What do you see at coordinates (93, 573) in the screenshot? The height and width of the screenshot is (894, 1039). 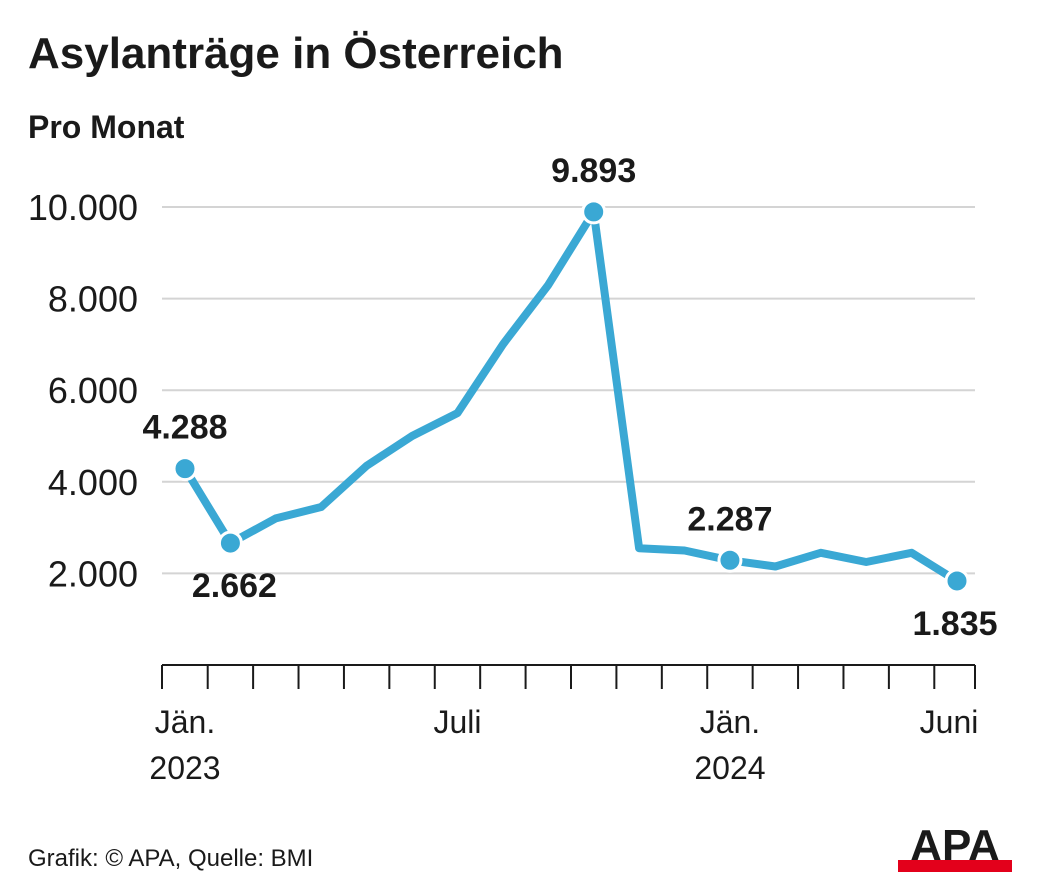 I see `y-tick-label: 2.000` at bounding box center [93, 573].